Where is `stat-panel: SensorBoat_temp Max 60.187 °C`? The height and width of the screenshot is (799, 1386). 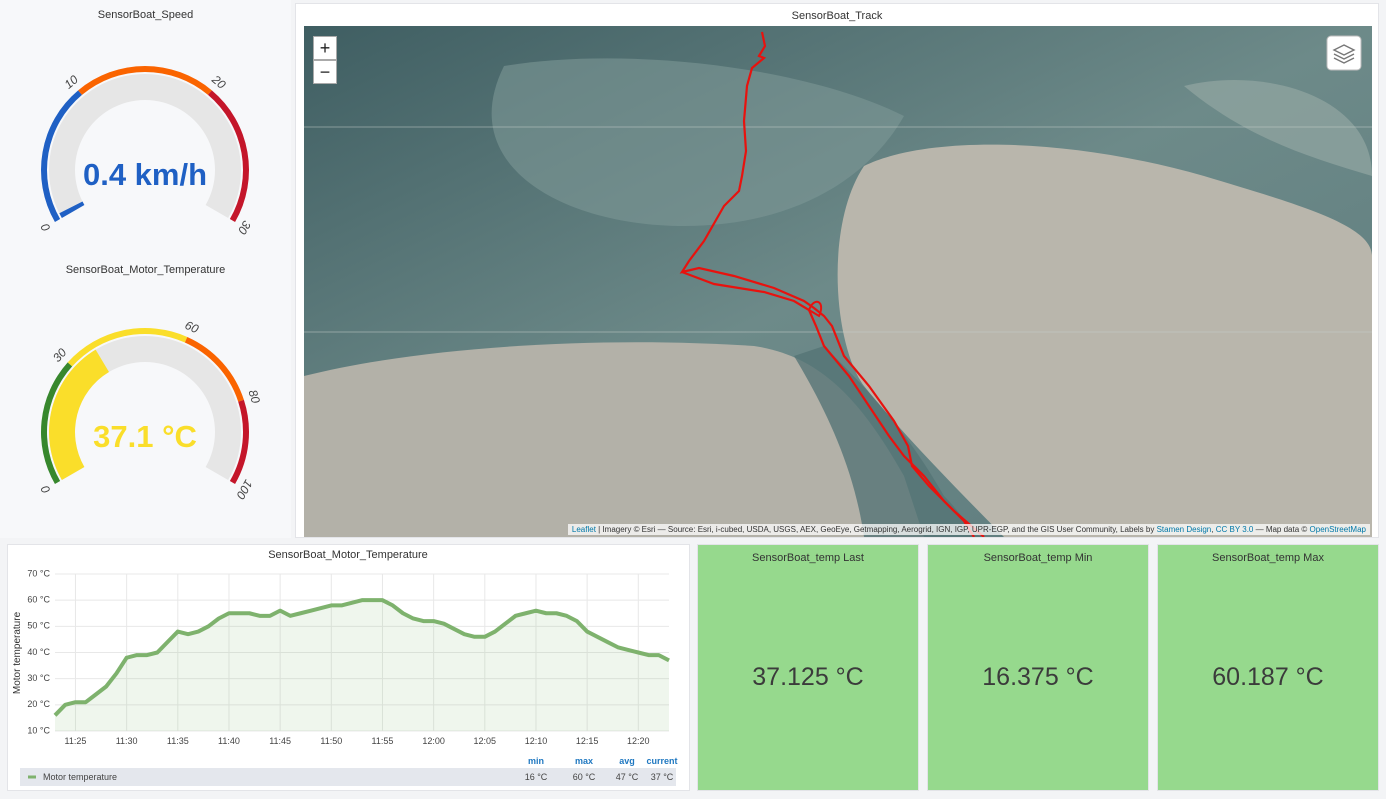
stat-panel: SensorBoat_temp Max 60.187 °C is located at coordinates (1268, 667).